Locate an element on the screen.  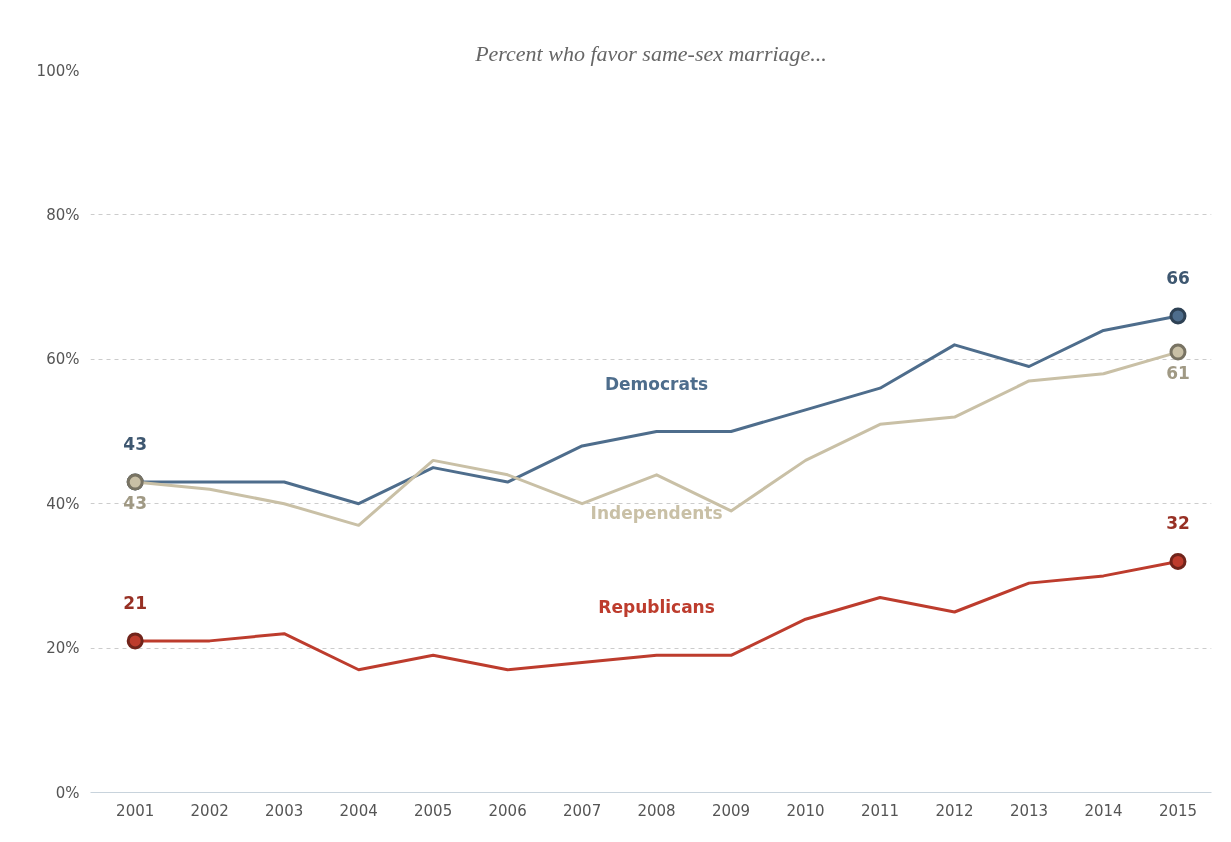
x-tick-label: 2005 is located at coordinates (433, 810).